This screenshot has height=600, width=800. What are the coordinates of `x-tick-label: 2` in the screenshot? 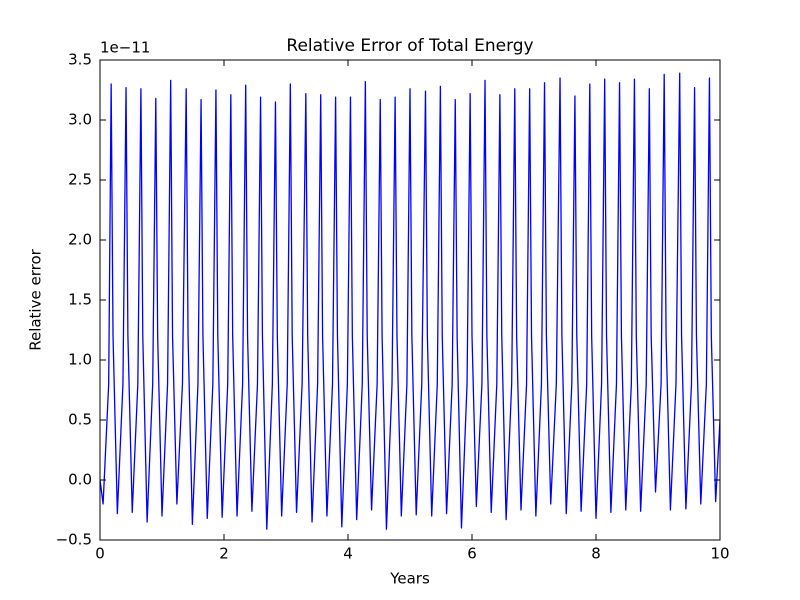 It's located at (224, 554).